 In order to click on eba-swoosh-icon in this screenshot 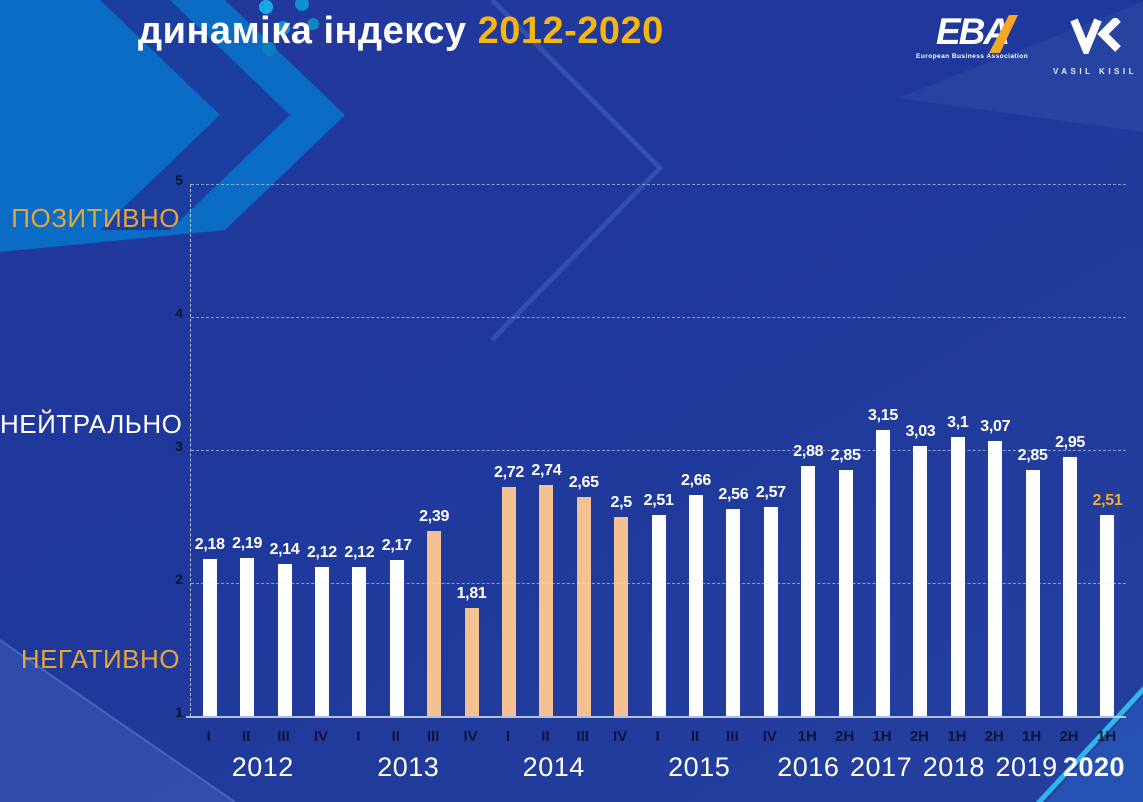, I will do `click(1003, 34)`.